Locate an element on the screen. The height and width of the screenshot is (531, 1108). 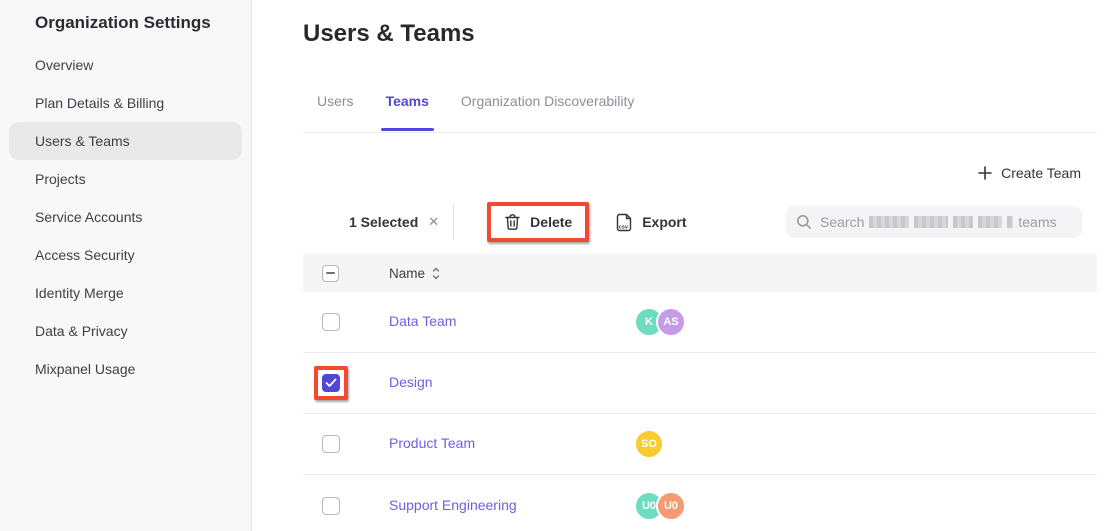
table-row: Support Engineering U0 U0 is located at coordinates (700, 503).